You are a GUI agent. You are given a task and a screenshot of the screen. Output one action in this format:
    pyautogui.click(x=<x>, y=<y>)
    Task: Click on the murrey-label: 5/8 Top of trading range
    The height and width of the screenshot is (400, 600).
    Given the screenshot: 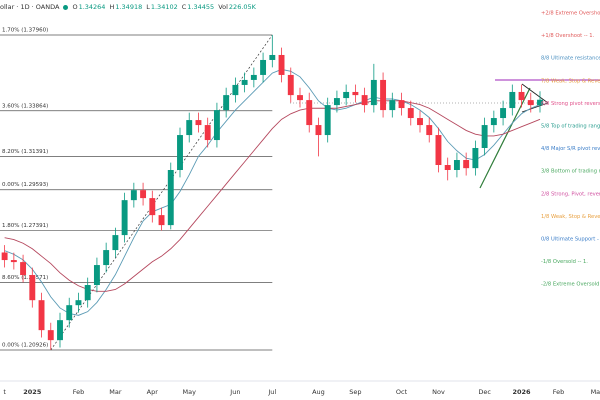 What is the action you would take?
    pyautogui.click(x=570, y=127)
    